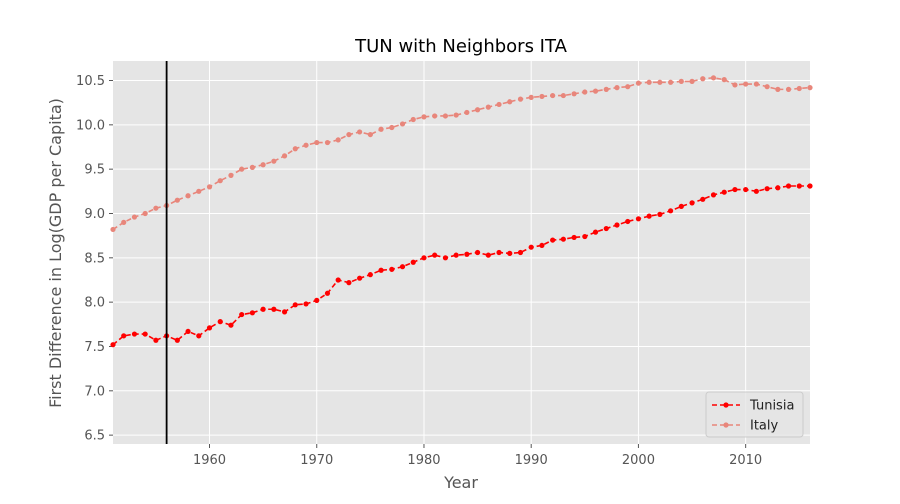 The width and height of the screenshot is (900, 504). I want to click on y-tick-label: 10.0, so click(90, 125).